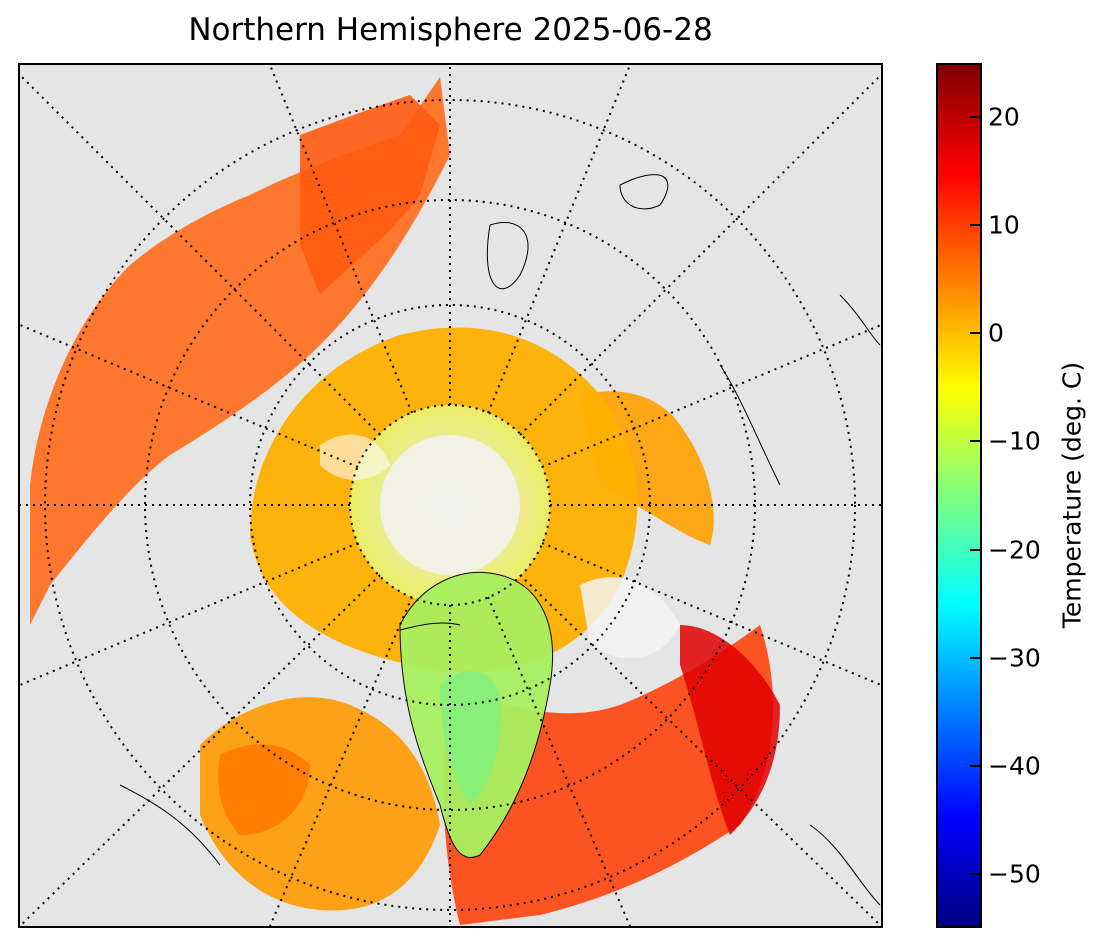 Image resolution: width=1108 pixels, height=946 pixels. Describe the element at coordinates (1014, 441) in the screenshot. I see `colorbar-tick-label: −10` at that location.